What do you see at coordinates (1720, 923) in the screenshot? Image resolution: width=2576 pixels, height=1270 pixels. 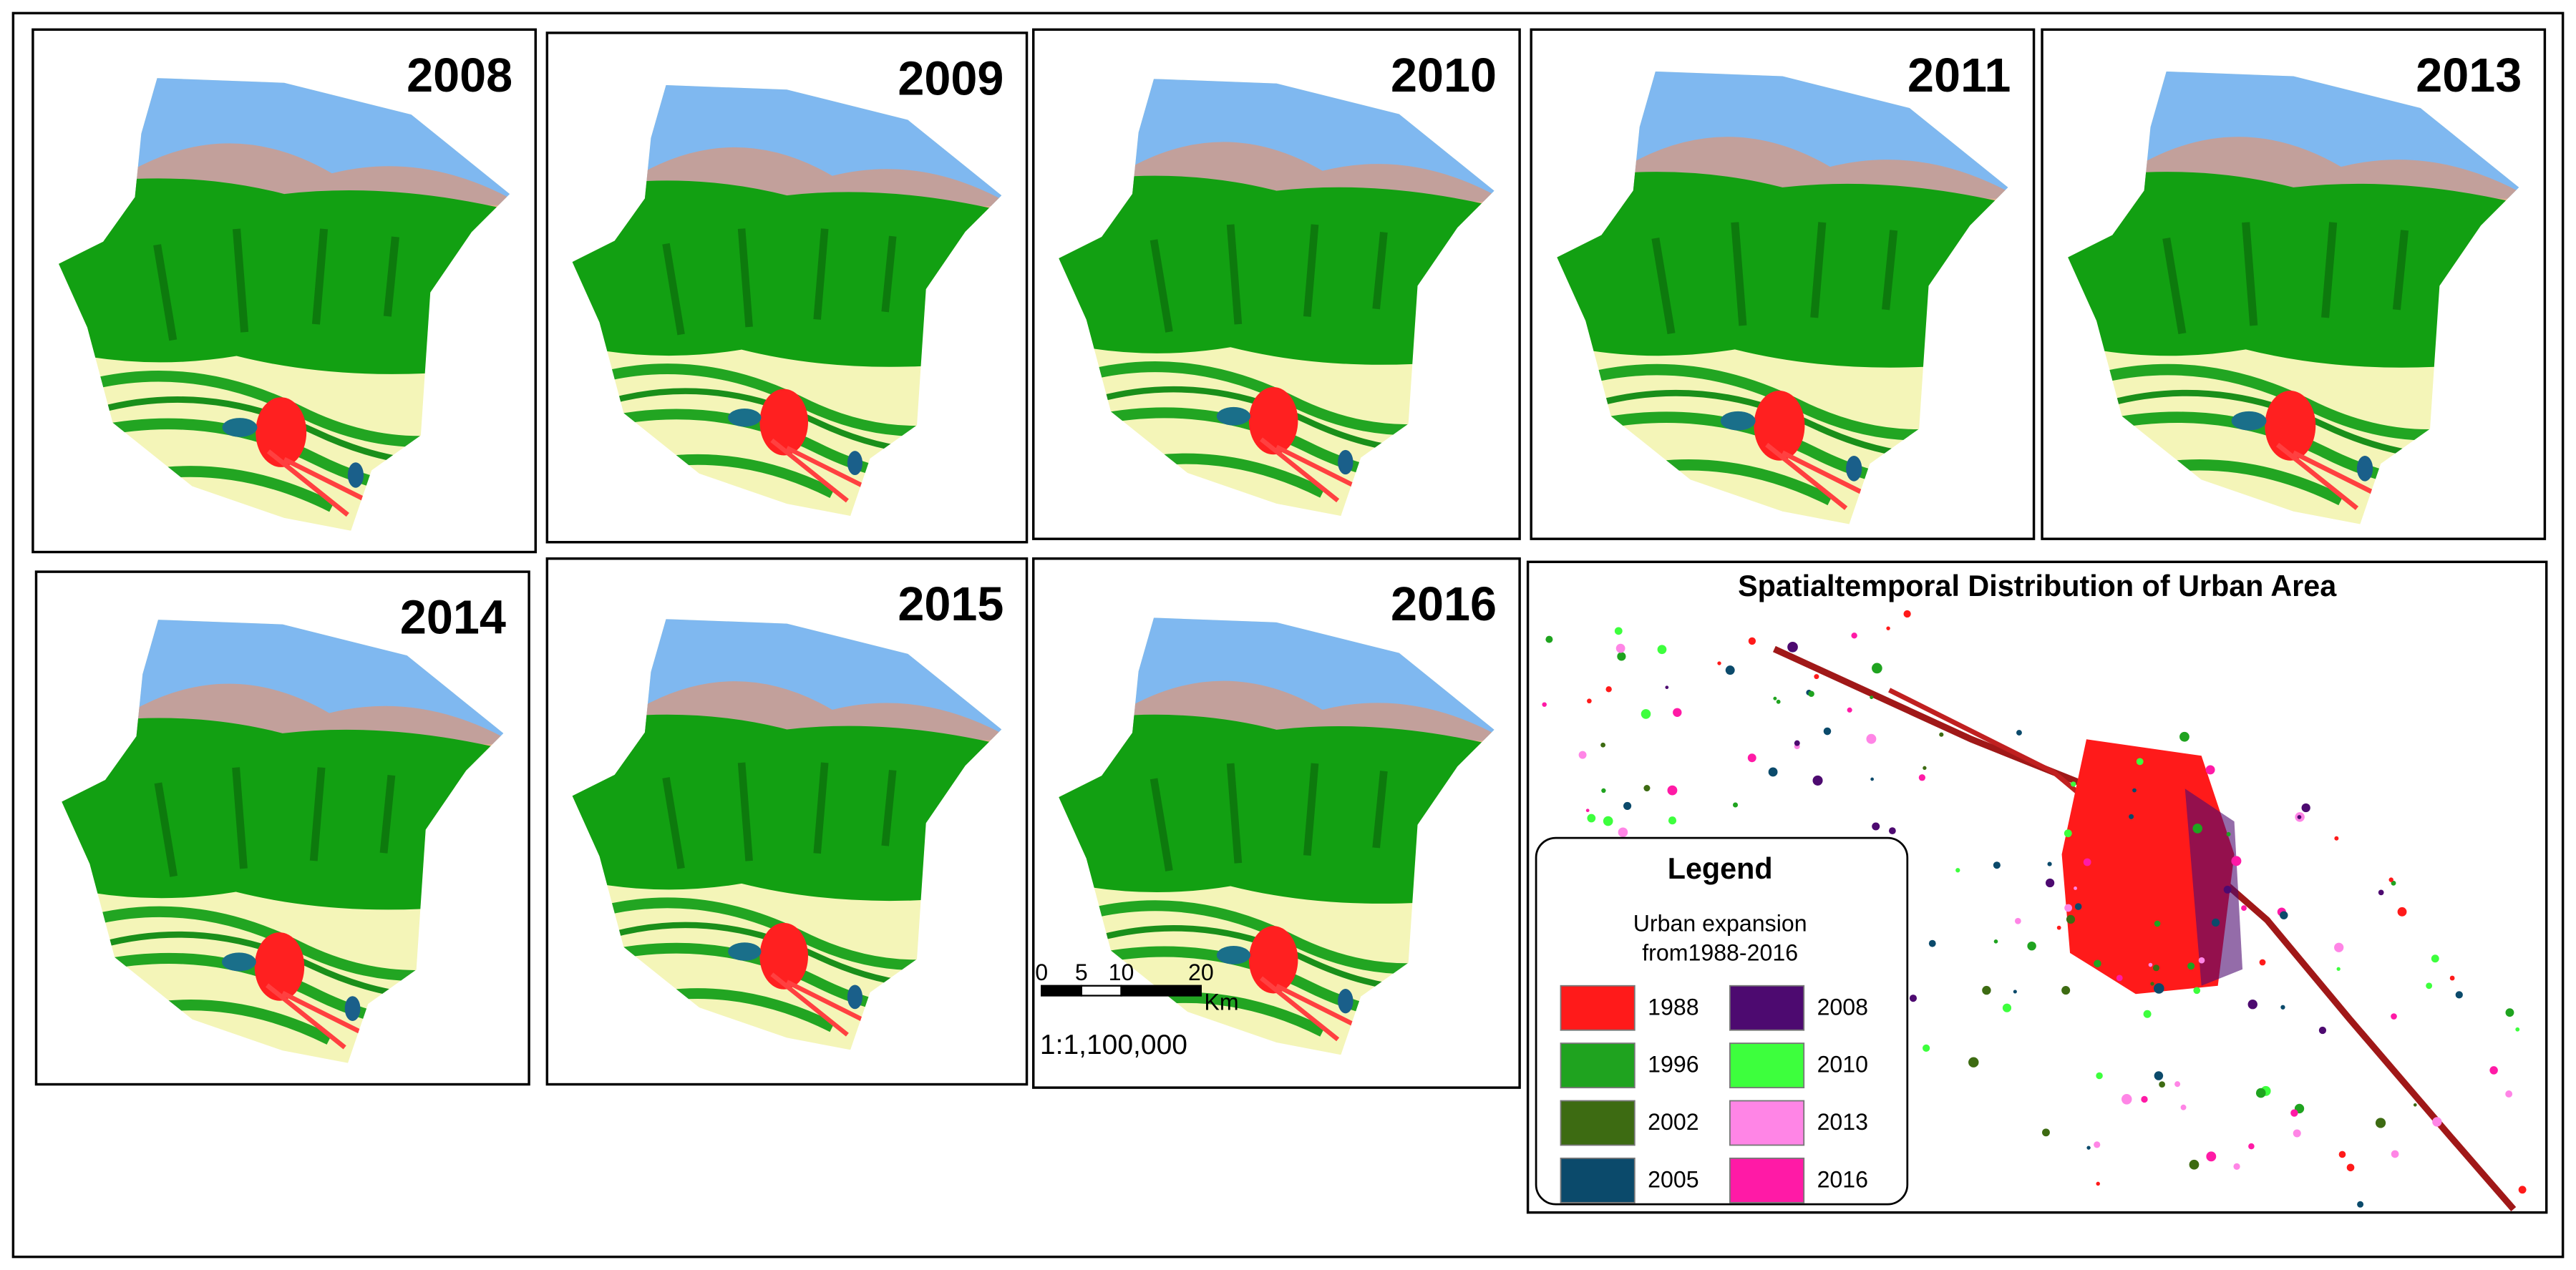 I see `legend-subtitle: Urban expansion` at bounding box center [1720, 923].